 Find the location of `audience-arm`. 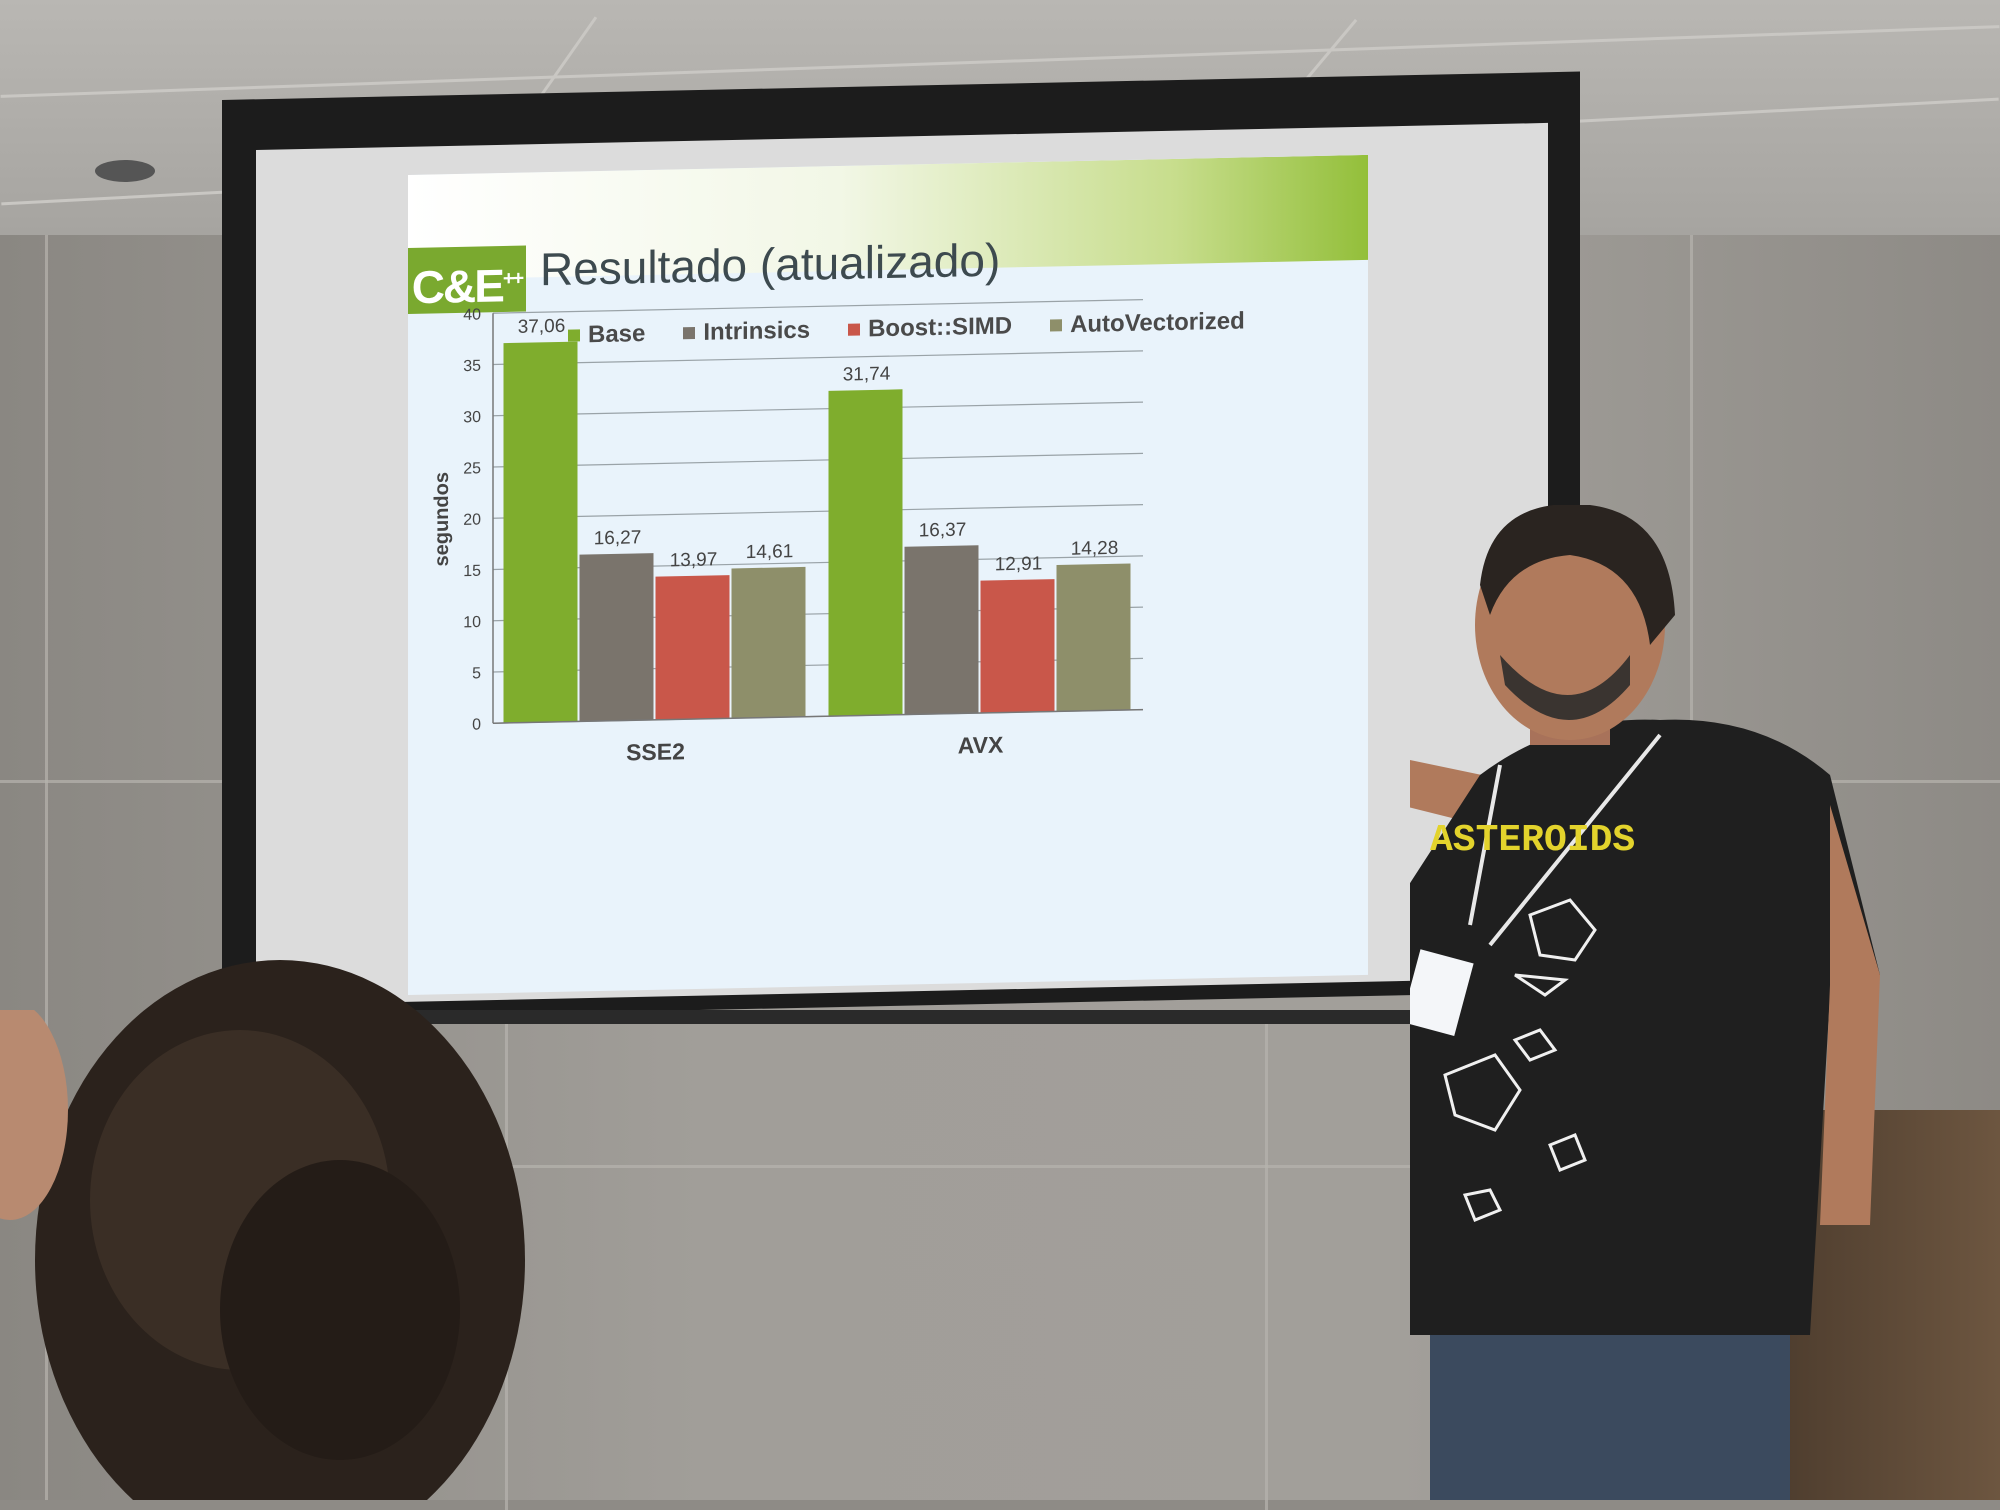

audience-arm is located at coordinates (34, 1115).